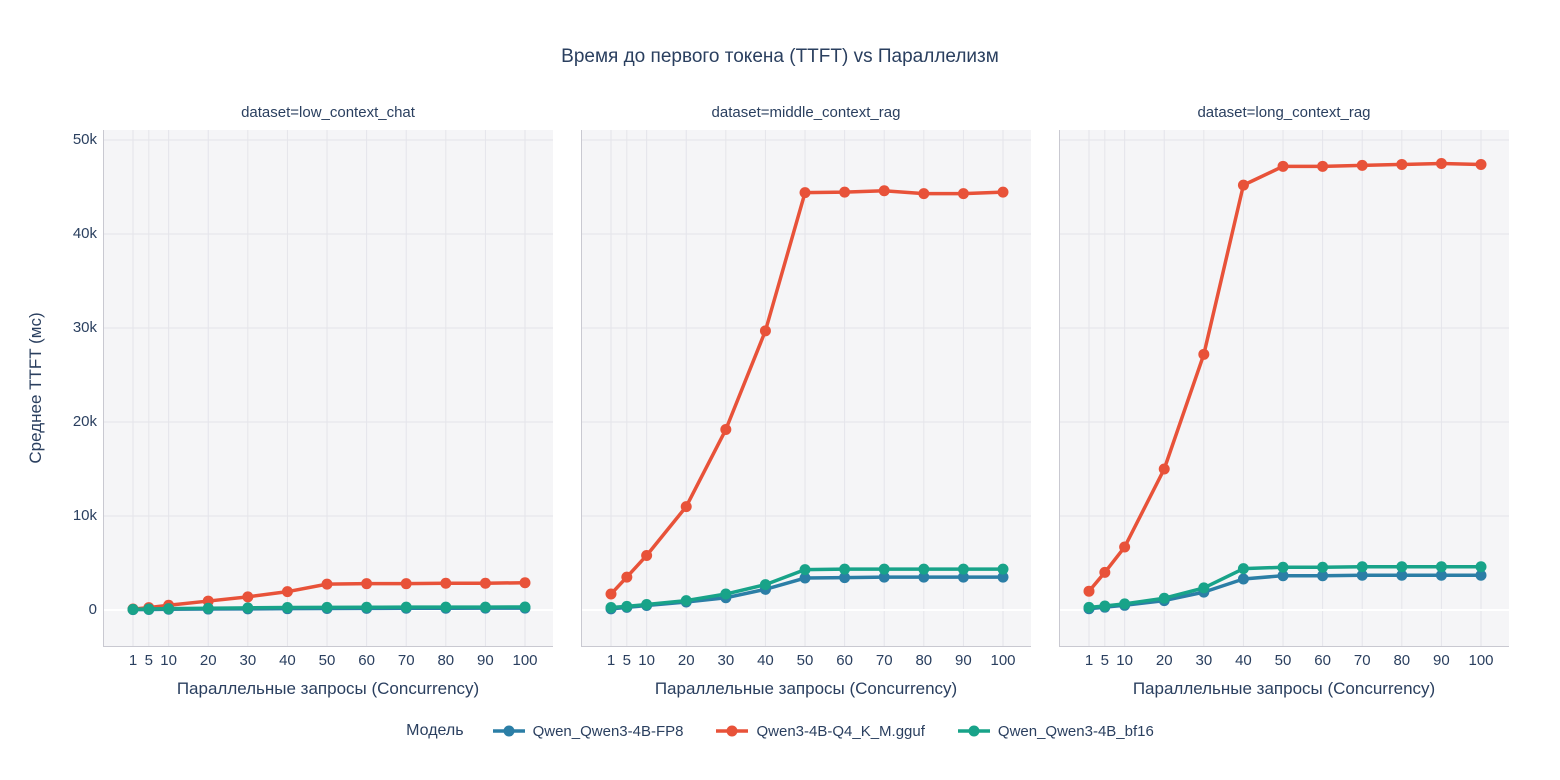  I want to click on facet-title-dataset-long-context-rag: dataset=long_context_rag, so click(1284, 112).